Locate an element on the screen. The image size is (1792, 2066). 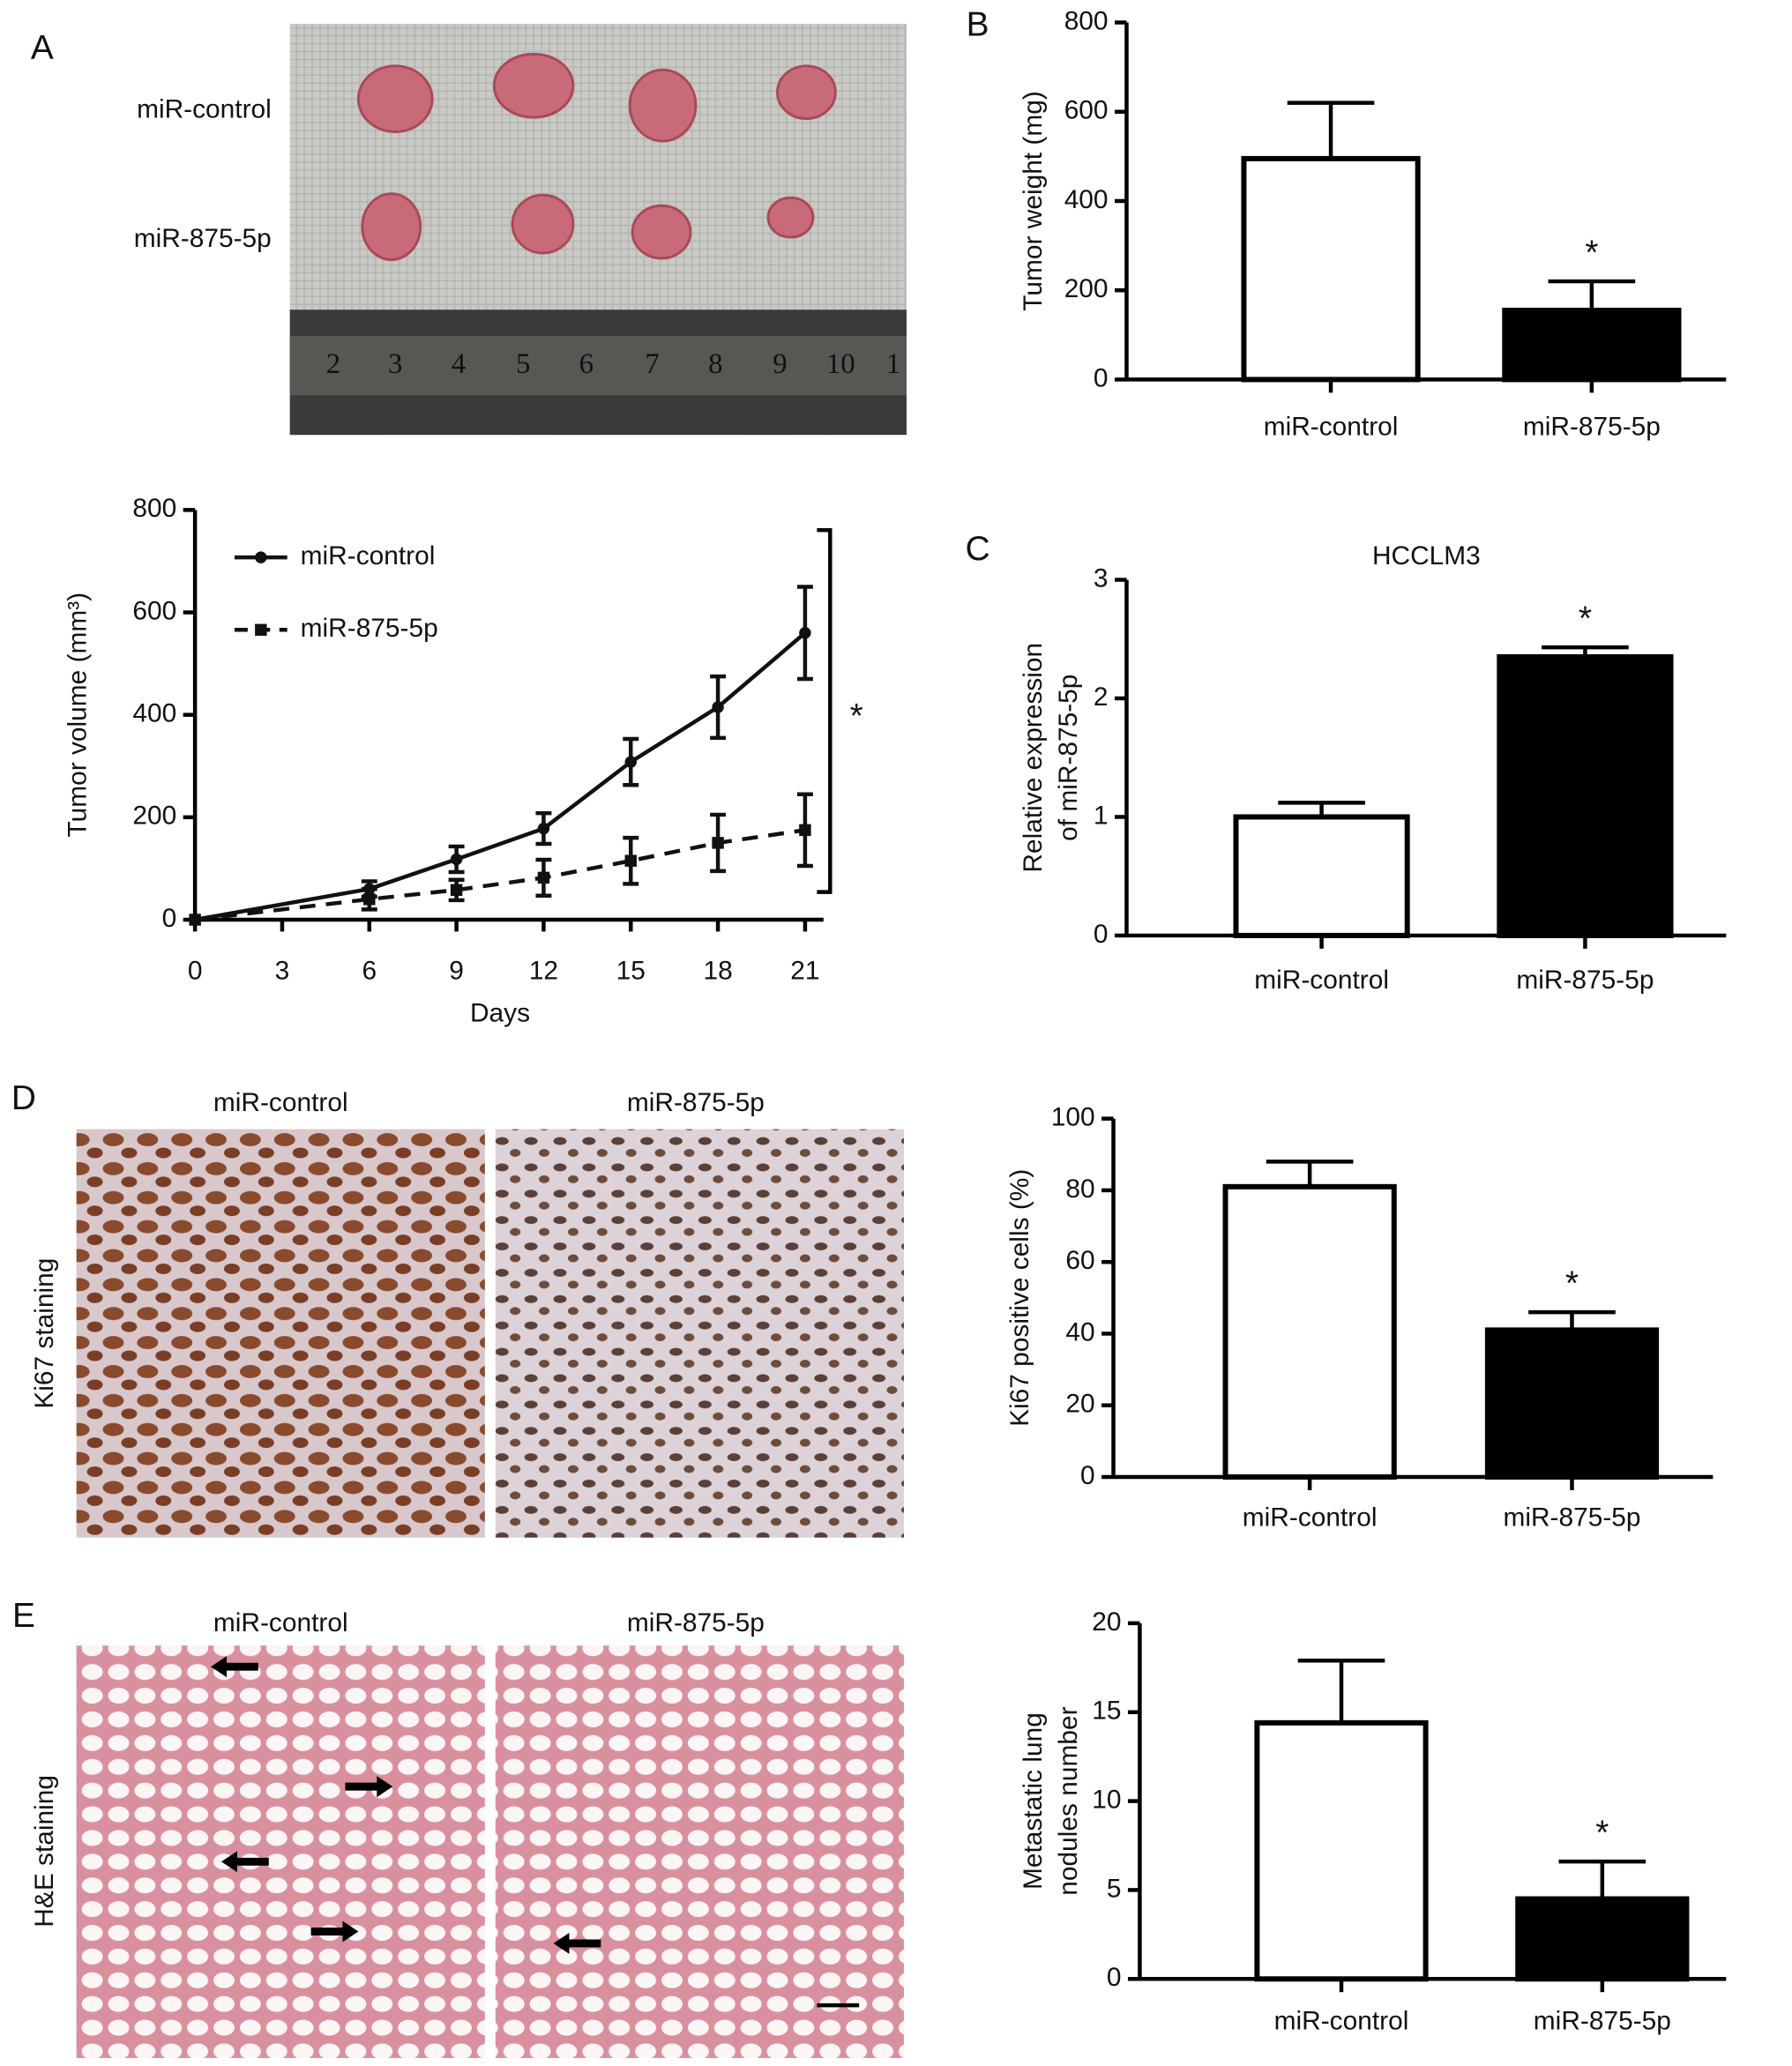
ruler-label: 4 is located at coordinates (459, 364).